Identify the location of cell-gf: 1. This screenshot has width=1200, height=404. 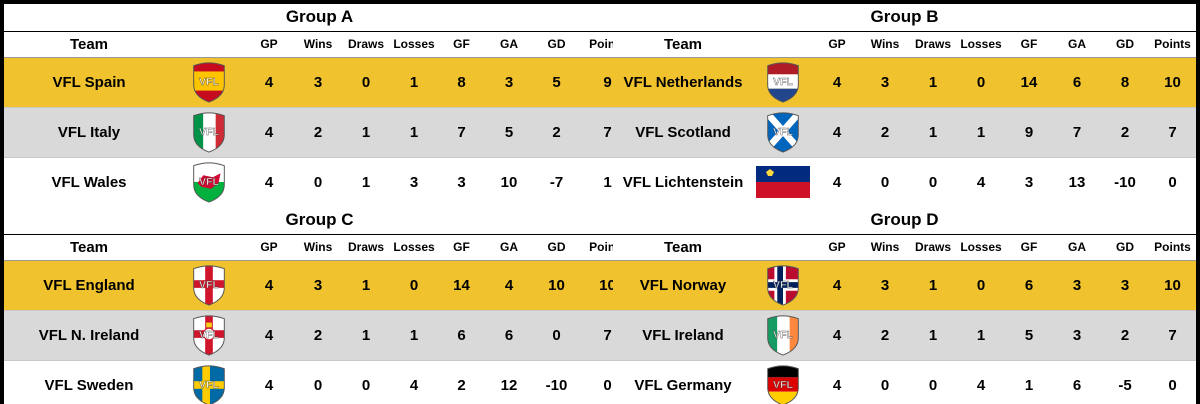
(1029, 382).